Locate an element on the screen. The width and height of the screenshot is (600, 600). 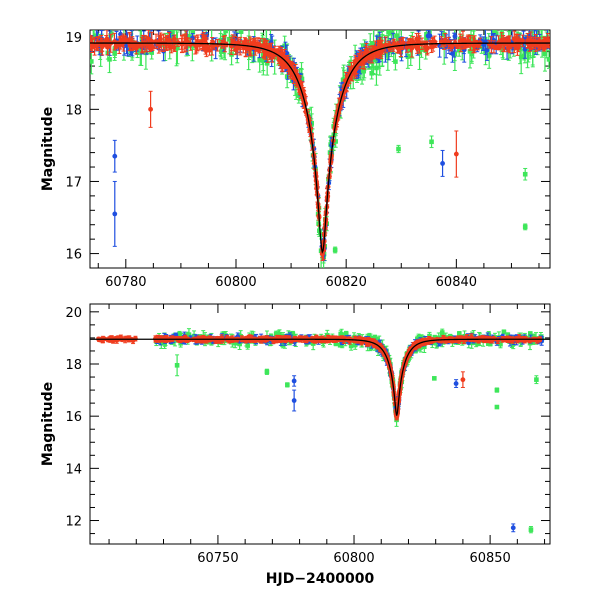
y-tick-label: 19 is located at coordinates (73, 38).